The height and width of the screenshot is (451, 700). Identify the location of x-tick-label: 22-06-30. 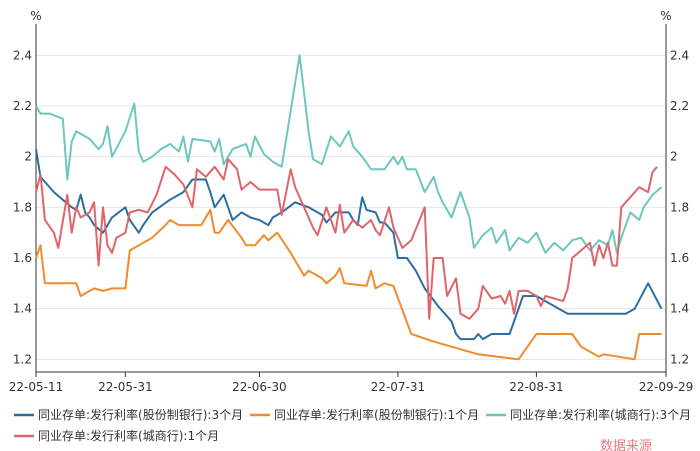
(259, 387).